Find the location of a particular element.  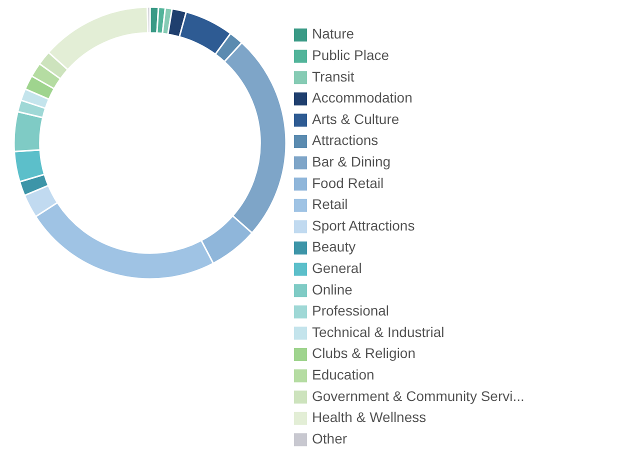

legend-label: Public Place is located at coordinates (351, 55).